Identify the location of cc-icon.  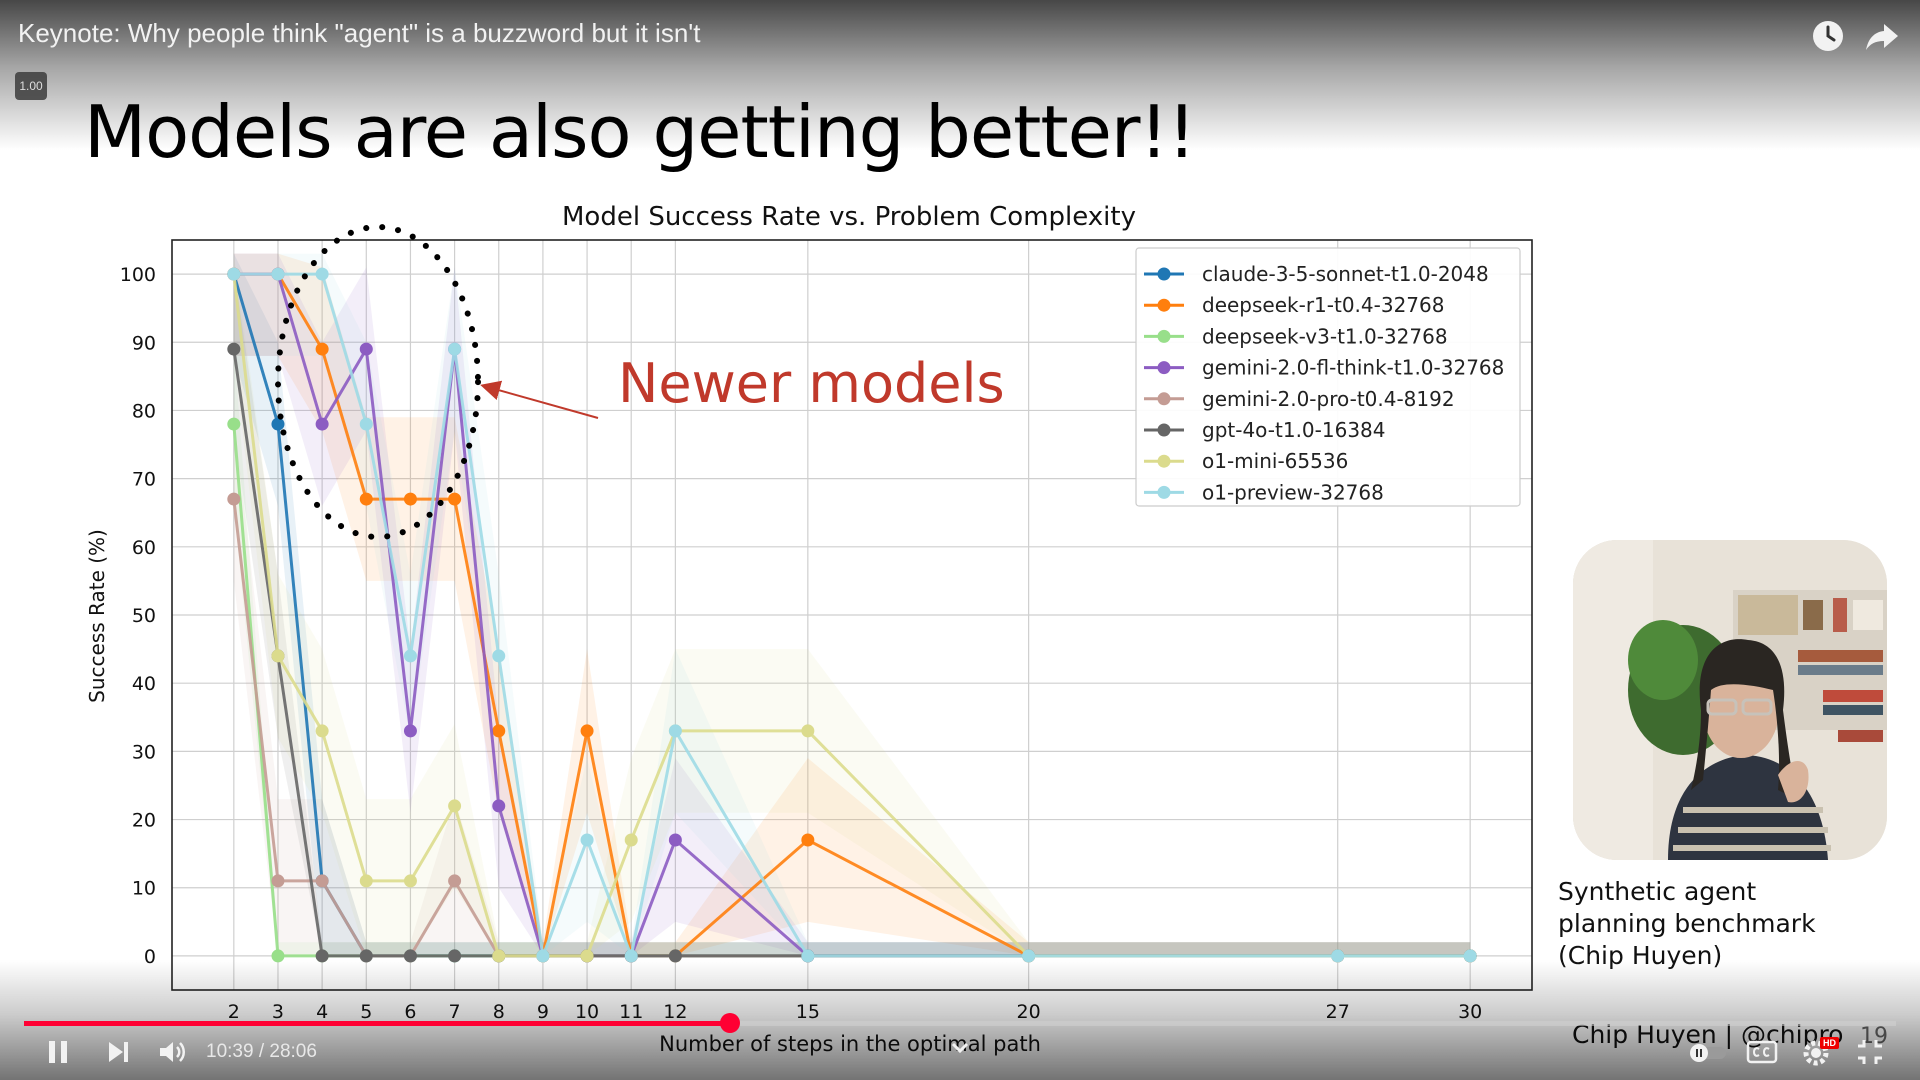
(1762, 1052).